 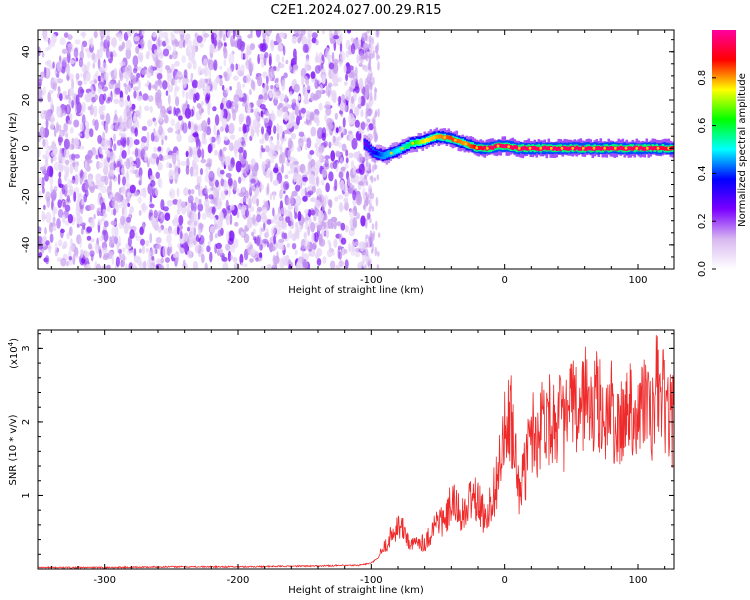 What do you see at coordinates (13, 449) in the screenshot?
I see `snr-y-axis-label: SNR (10 * v/v)` at bounding box center [13, 449].